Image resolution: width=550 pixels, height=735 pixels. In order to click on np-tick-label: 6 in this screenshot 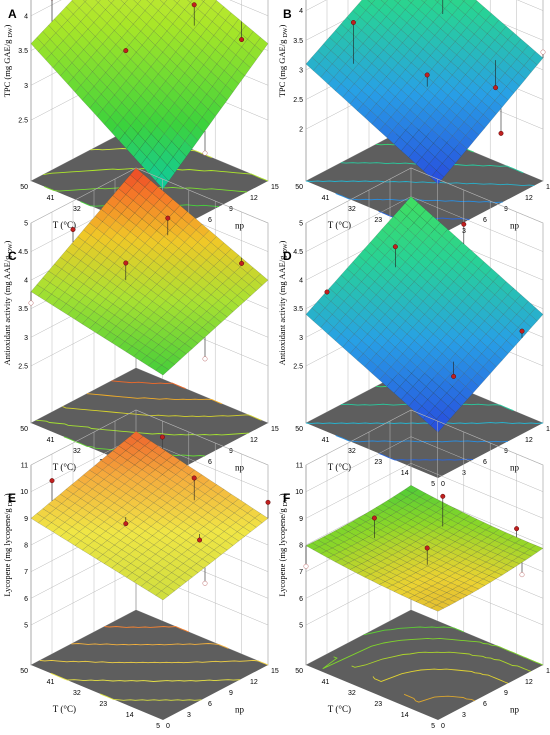, I will do `click(210, 704)`.